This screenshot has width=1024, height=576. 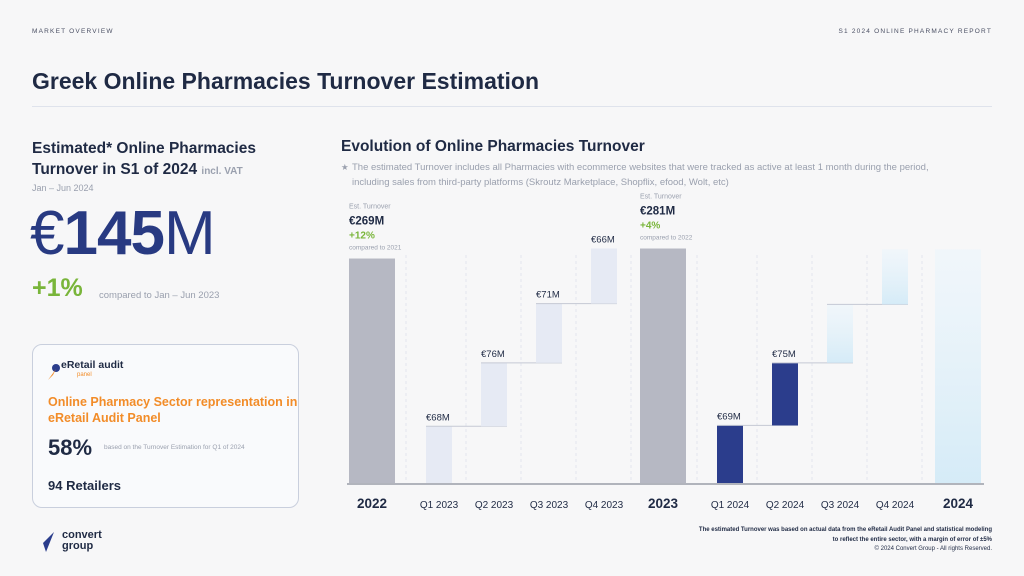 I want to click on annotation-note-5: compared to 2022, so click(x=666, y=238).